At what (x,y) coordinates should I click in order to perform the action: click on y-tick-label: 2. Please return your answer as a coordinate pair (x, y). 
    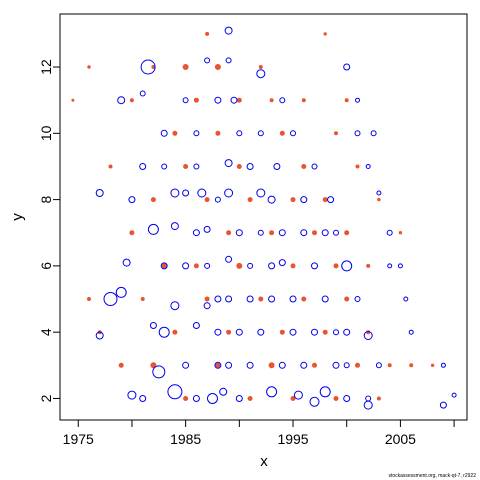
    Looking at the image, I should click on (46, 398).